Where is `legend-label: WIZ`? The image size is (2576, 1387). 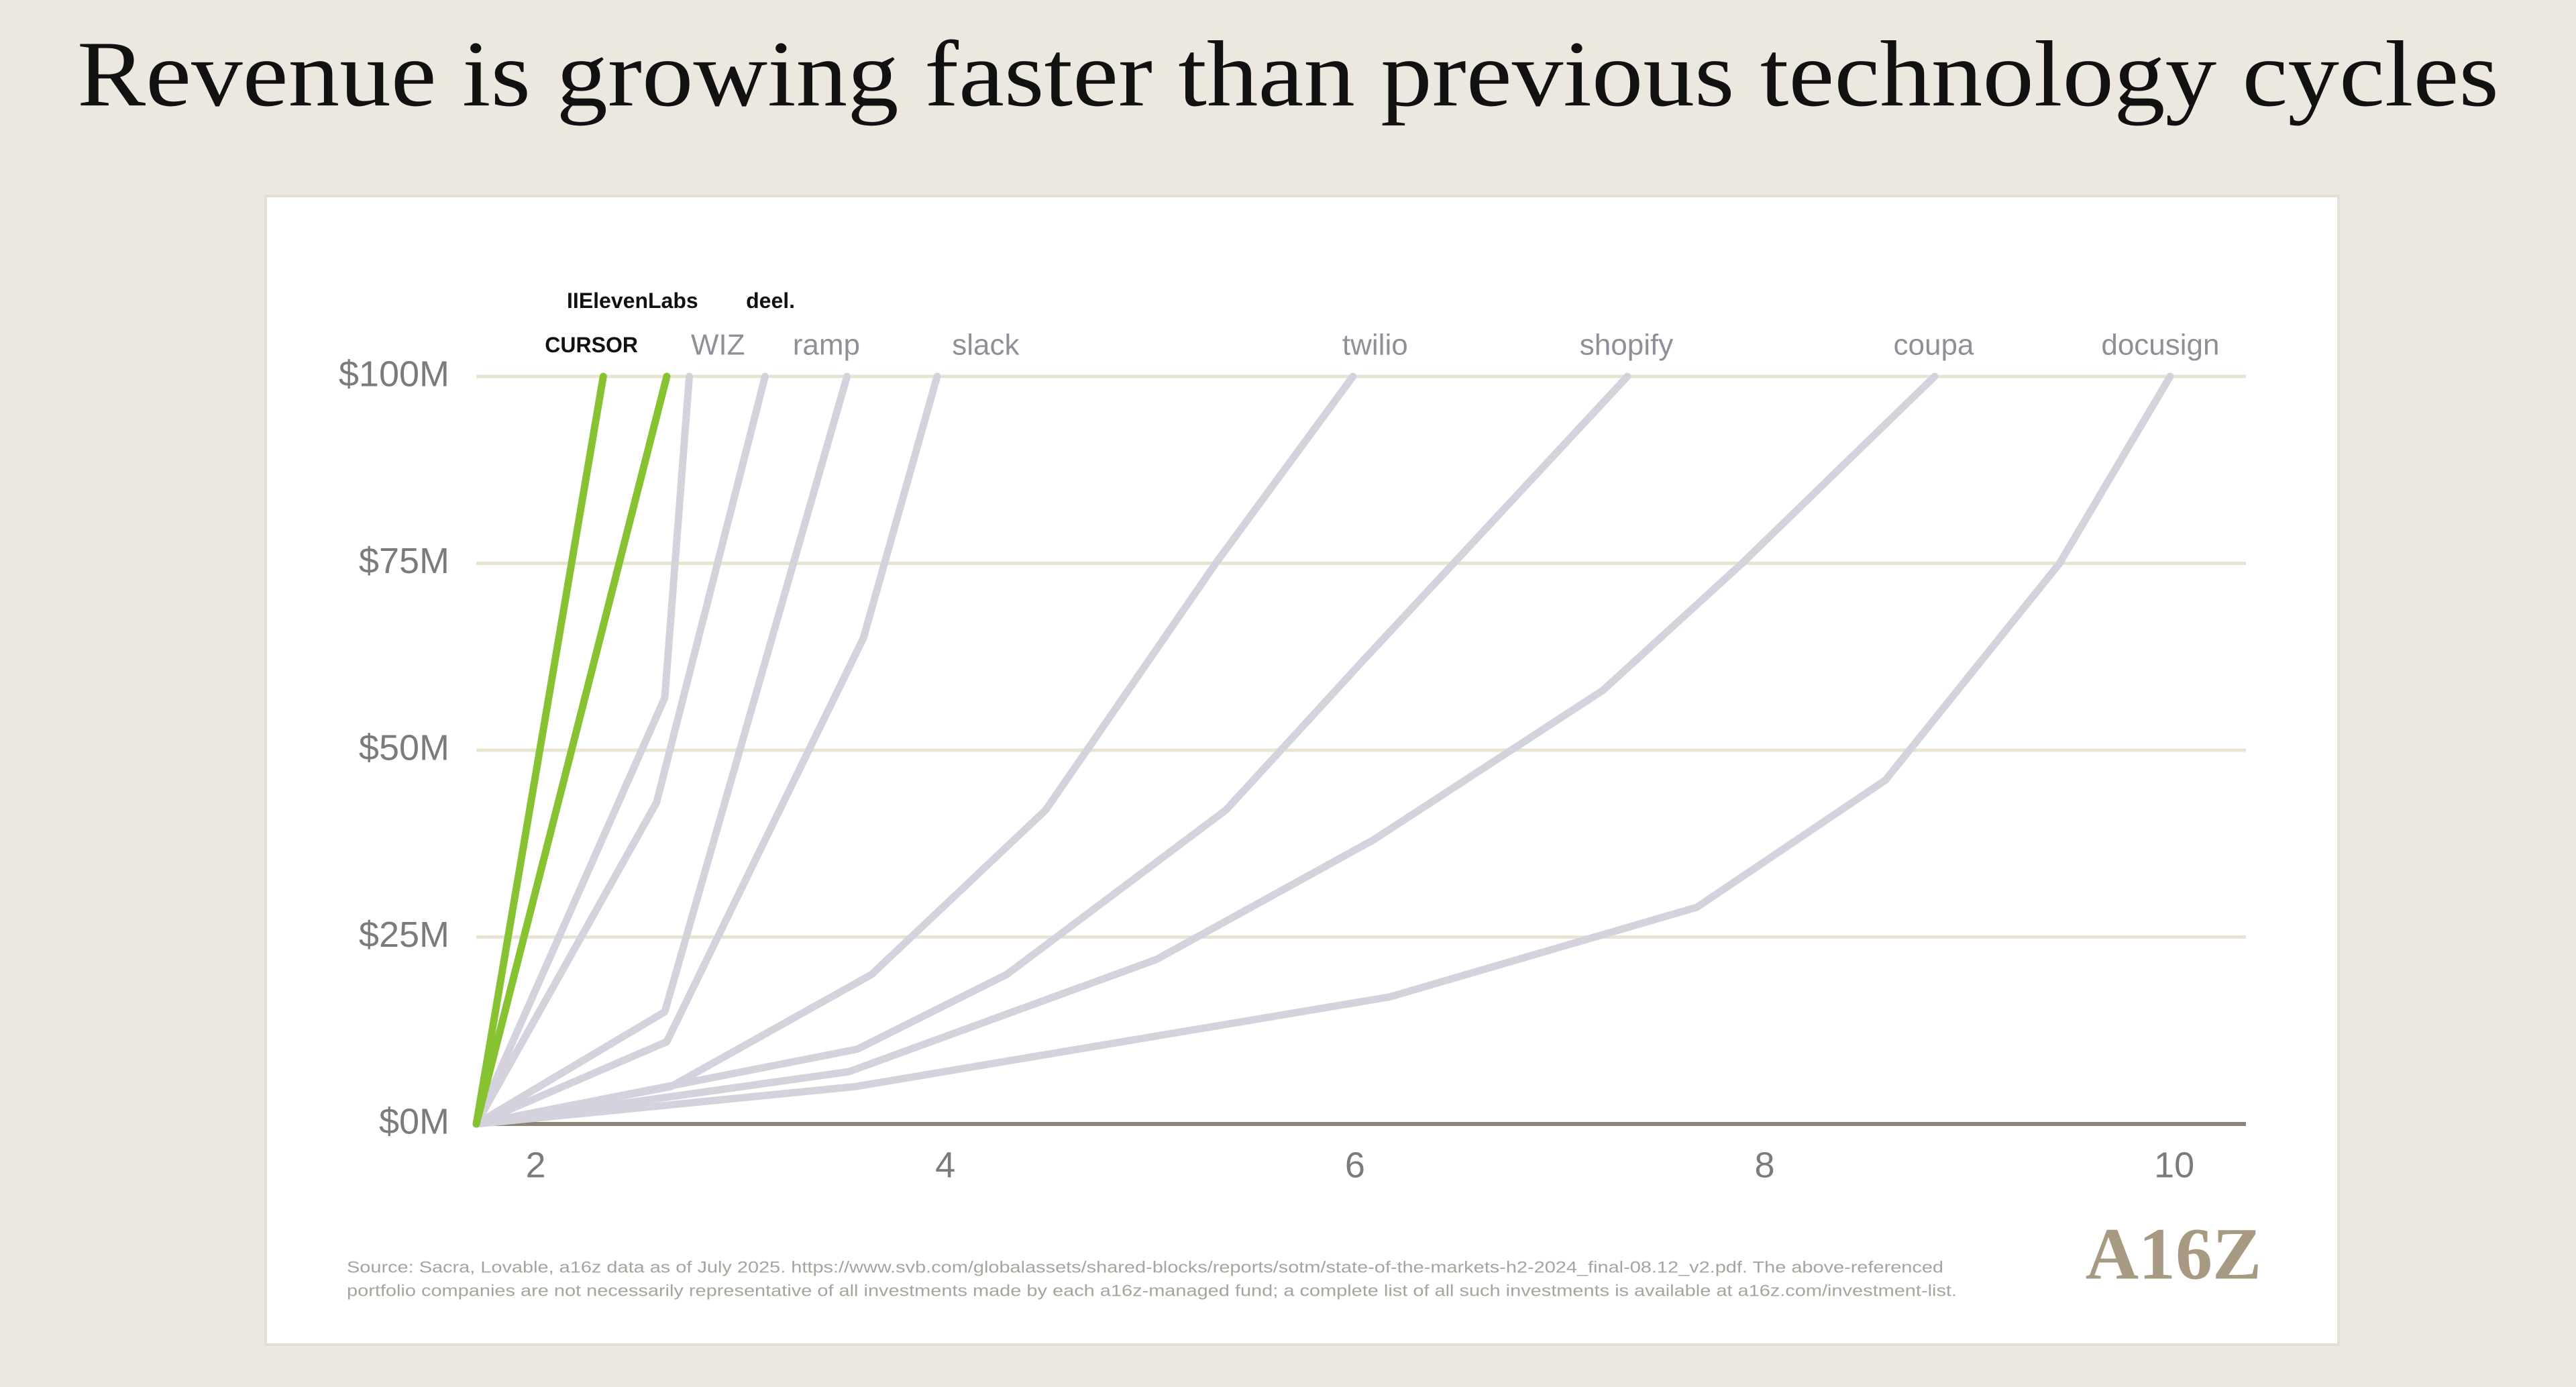 legend-label: WIZ is located at coordinates (718, 344).